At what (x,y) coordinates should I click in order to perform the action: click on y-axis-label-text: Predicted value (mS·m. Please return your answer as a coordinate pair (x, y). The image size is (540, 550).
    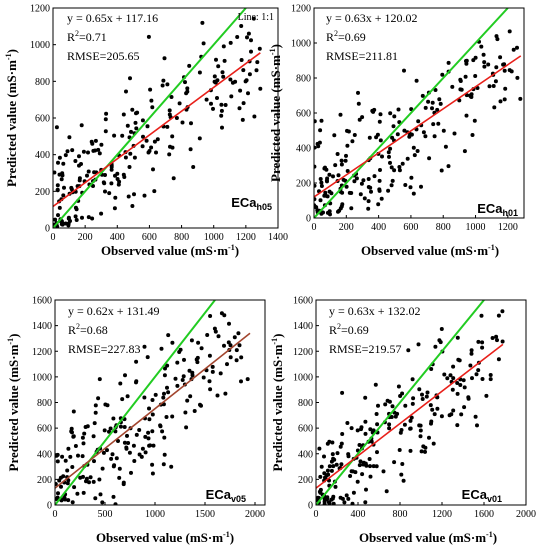
    Looking at the image, I should click on (11, 123).